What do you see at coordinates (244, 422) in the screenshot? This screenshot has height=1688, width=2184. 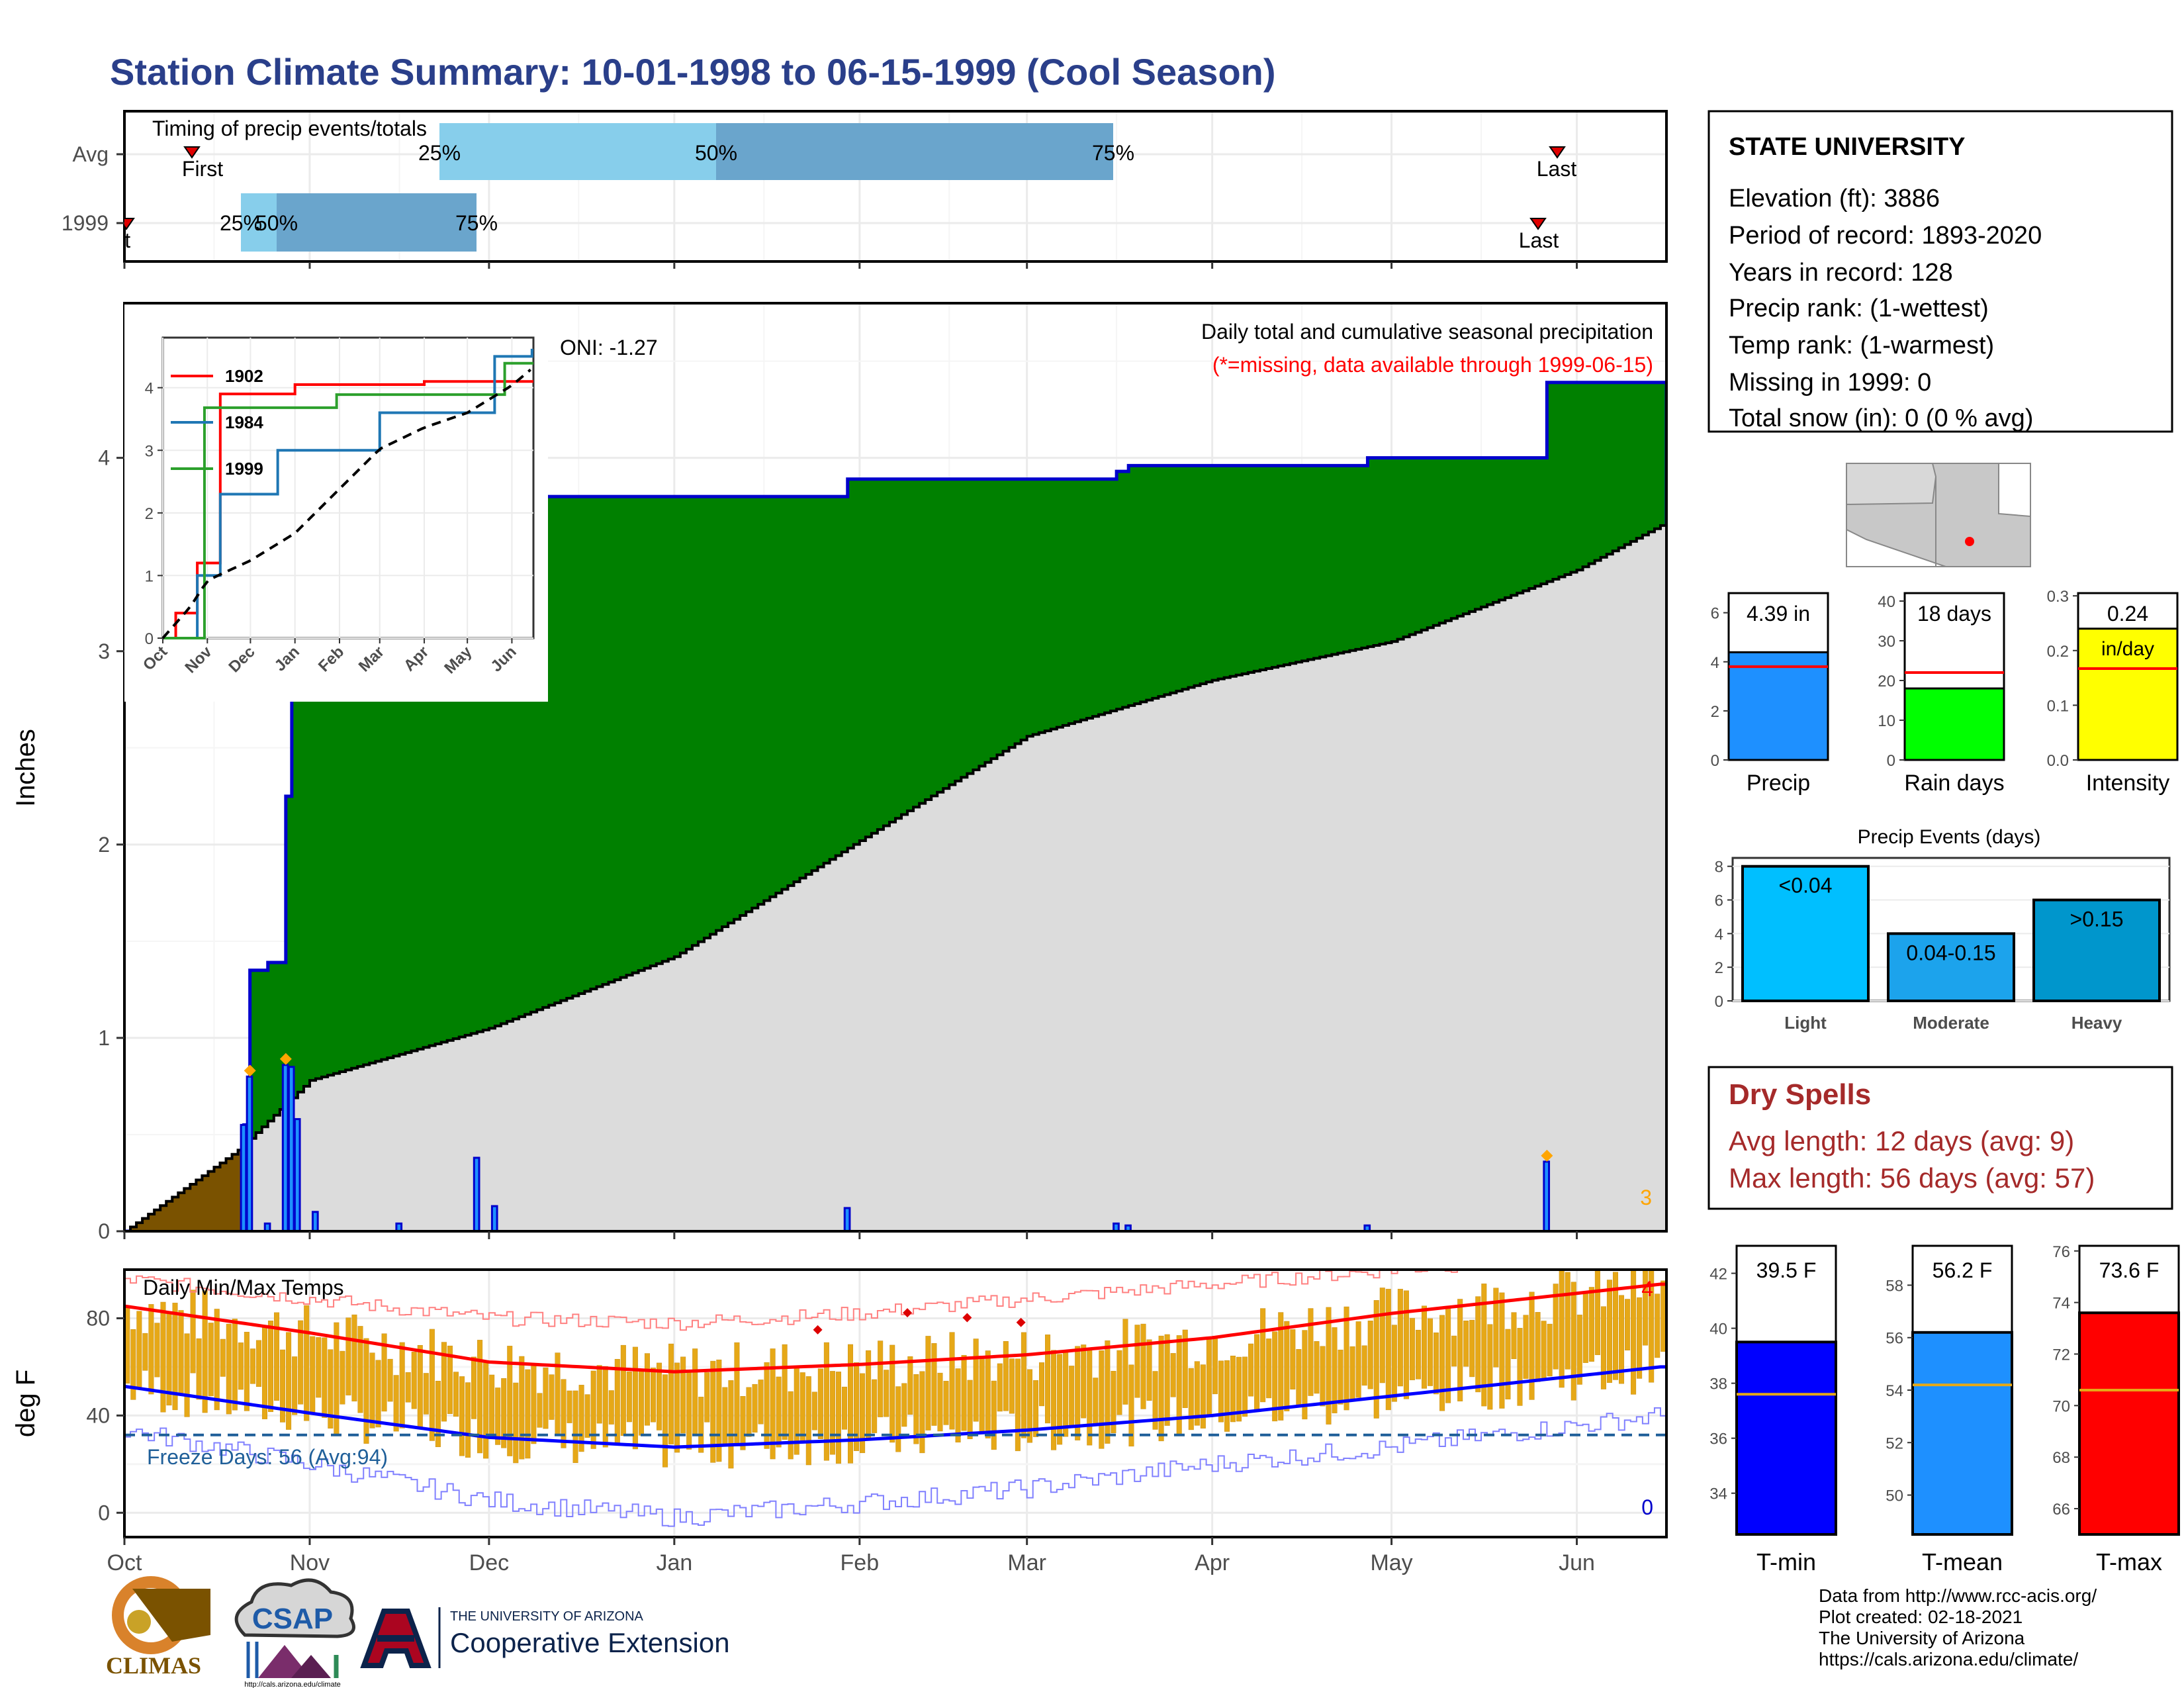 I see `inset-legend-label: 1984` at bounding box center [244, 422].